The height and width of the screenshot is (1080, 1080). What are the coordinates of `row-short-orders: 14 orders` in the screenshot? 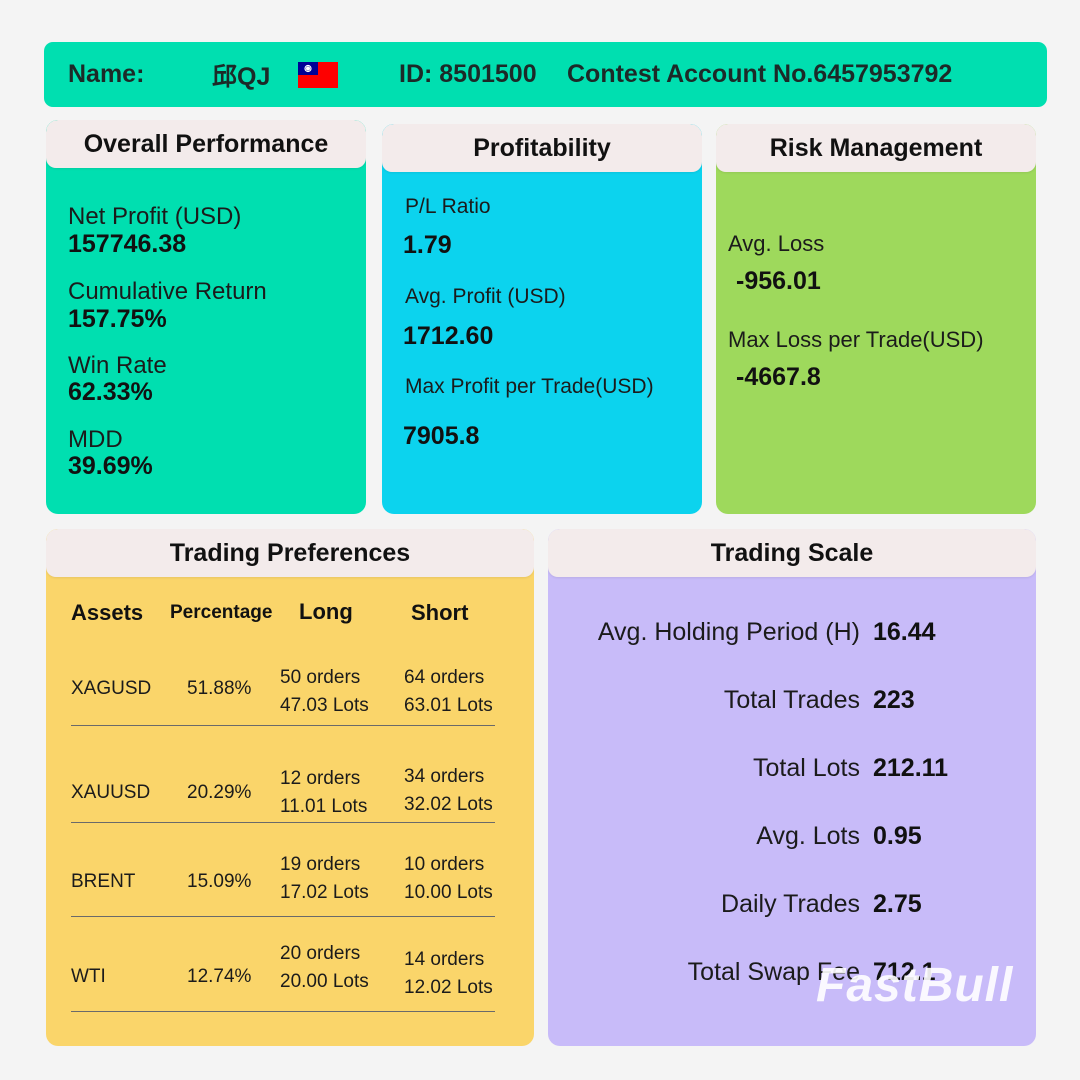 It's located at (444, 959).